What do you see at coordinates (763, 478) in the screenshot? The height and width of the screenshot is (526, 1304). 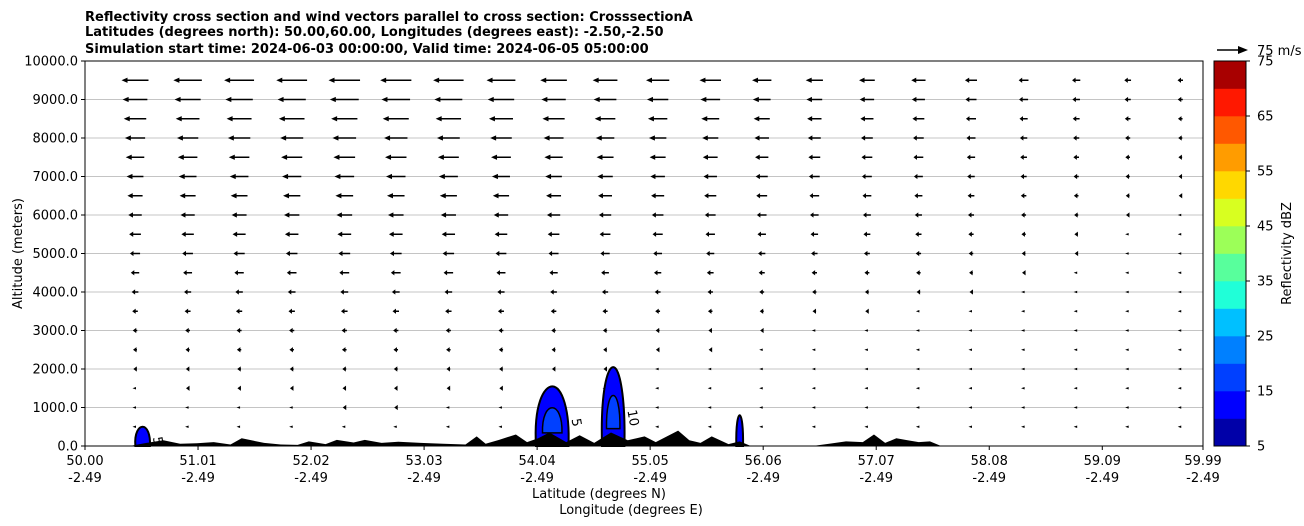 I see `x-tick-label-lon: -2.49` at bounding box center [763, 478].